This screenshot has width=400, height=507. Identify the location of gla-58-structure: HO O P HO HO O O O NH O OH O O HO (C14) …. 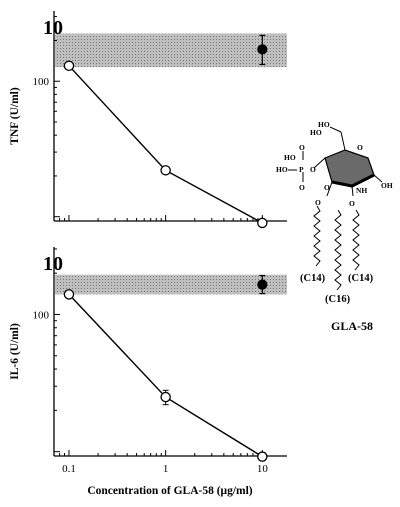
(334, 226).